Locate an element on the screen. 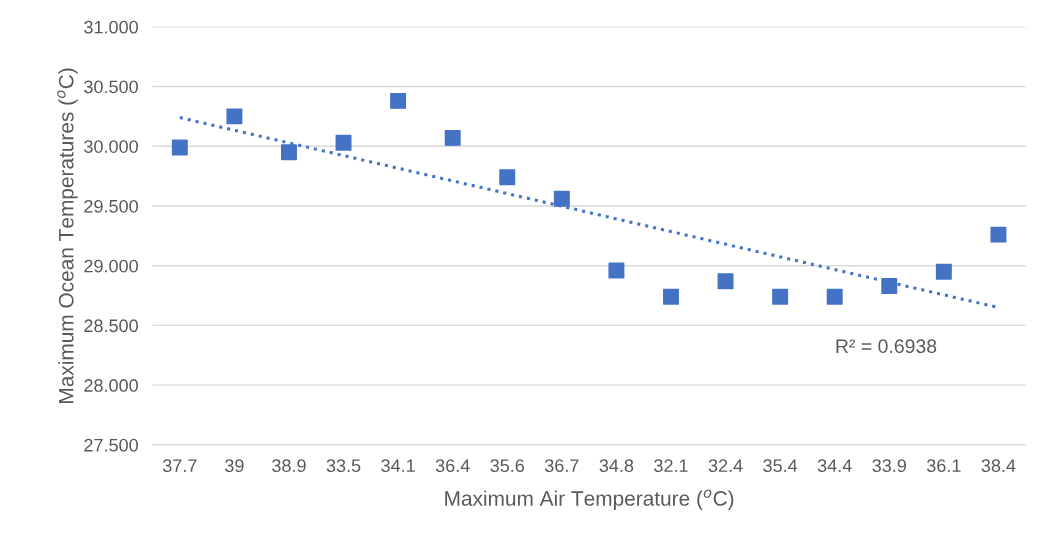 The height and width of the screenshot is (536, 1052). y-axis-title: Maximum Ocean Temperatures ($^{o}$C) is located at coordinates (67, 235).